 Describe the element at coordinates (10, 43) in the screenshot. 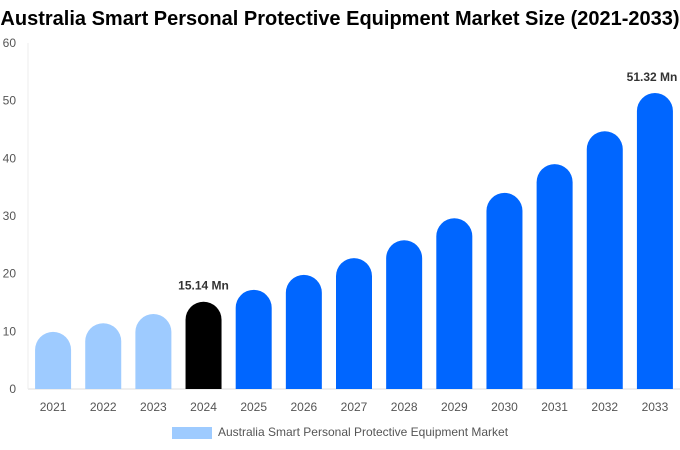

I see `y-tick-label: 60` at that location.